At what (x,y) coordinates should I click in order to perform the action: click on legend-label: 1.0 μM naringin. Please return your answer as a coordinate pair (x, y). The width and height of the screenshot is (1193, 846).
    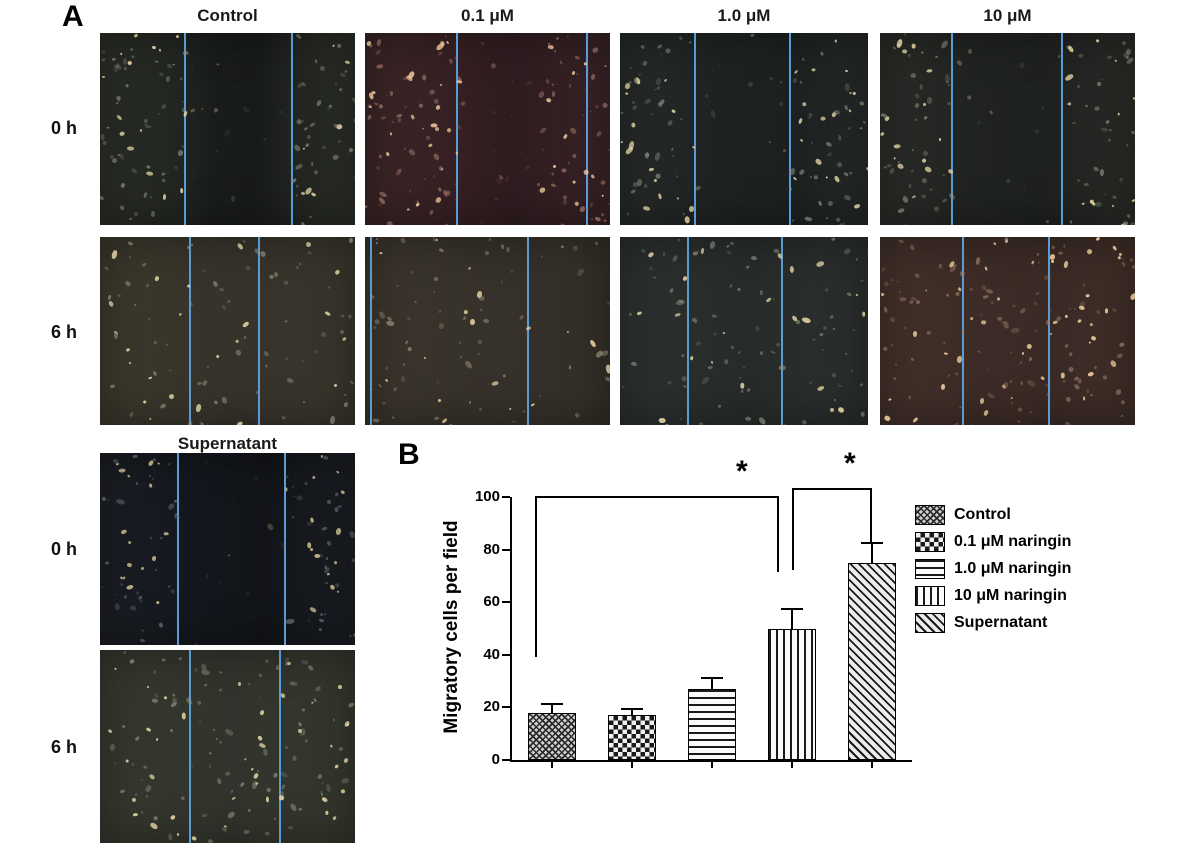
    Looking at the image, I should click on (1013, 568).